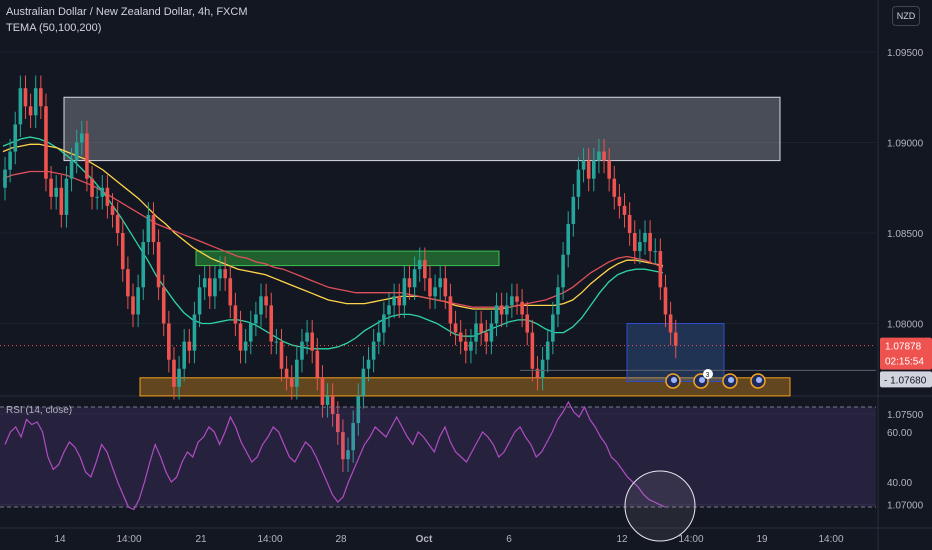 The width and height of the screenshot is (932, 550). I want to click on resistance-zone, so click(422, 129).